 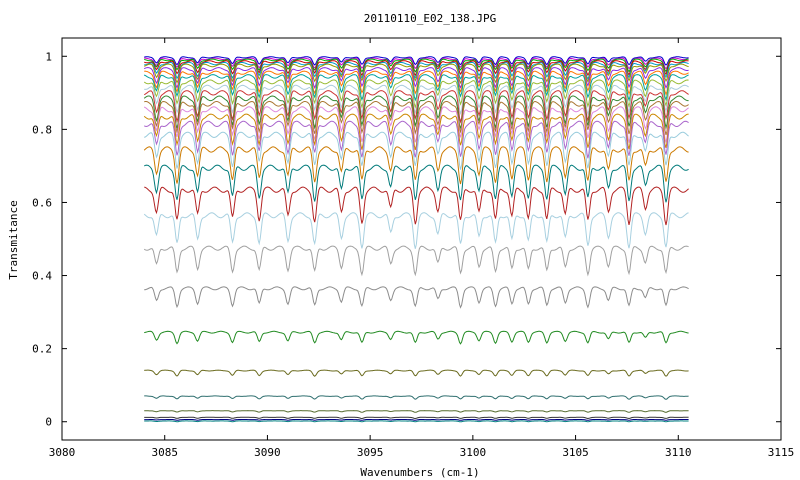 What do you see at coordinates (13, 239) in the screenshot?
I see `y-axis-title: Transmitance` at bounding box center [13, 239].